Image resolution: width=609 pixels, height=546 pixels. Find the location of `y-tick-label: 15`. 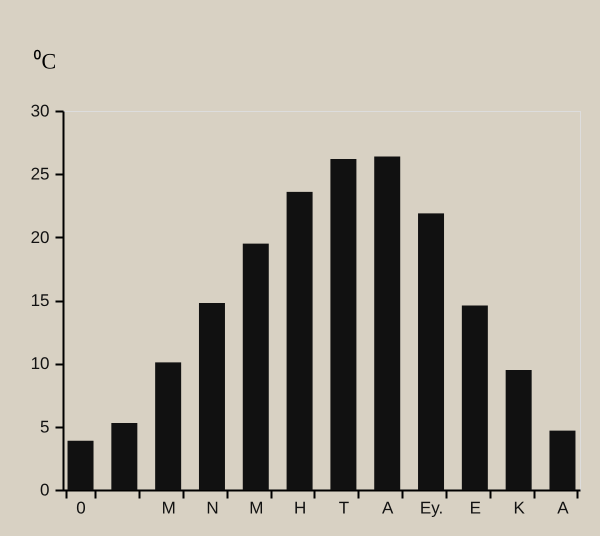

y-tick-label: 15 is located at coordinates (40, 300).